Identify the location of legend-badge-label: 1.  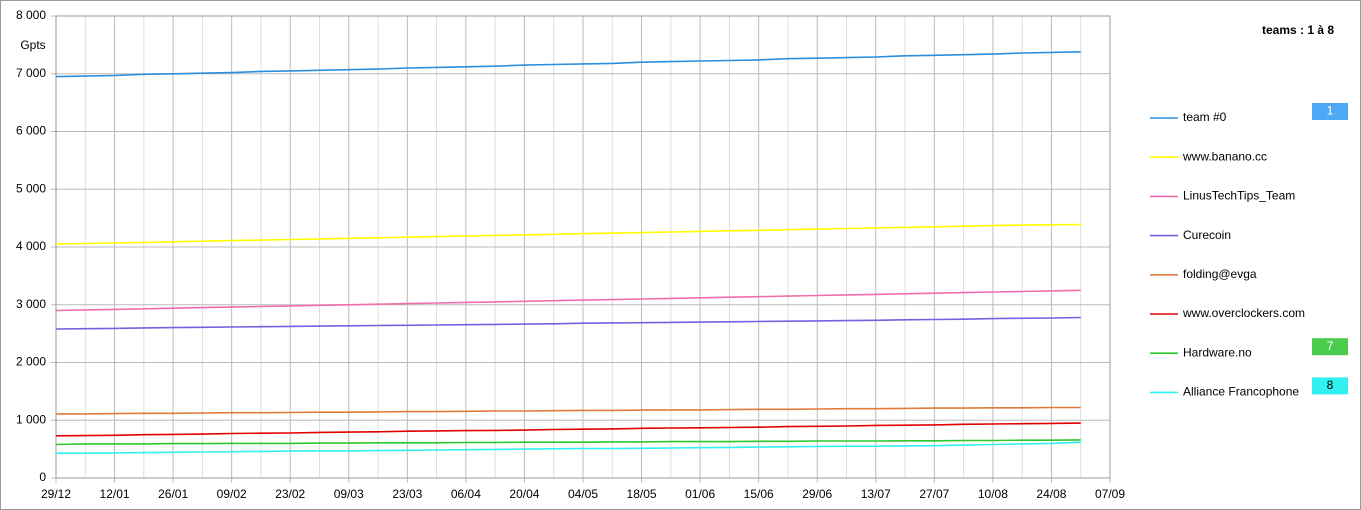
(1330, 111).